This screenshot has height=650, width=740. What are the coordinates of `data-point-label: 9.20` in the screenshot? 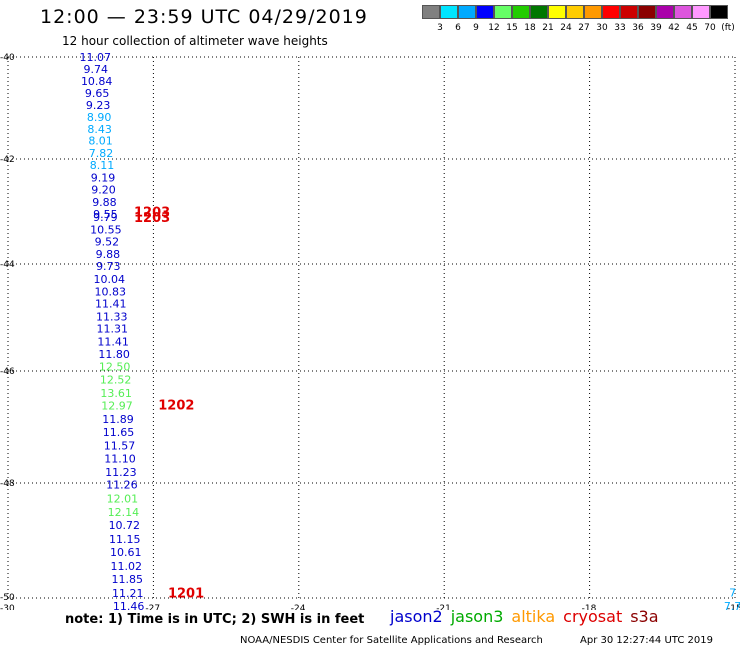 It's located at (103, 189).